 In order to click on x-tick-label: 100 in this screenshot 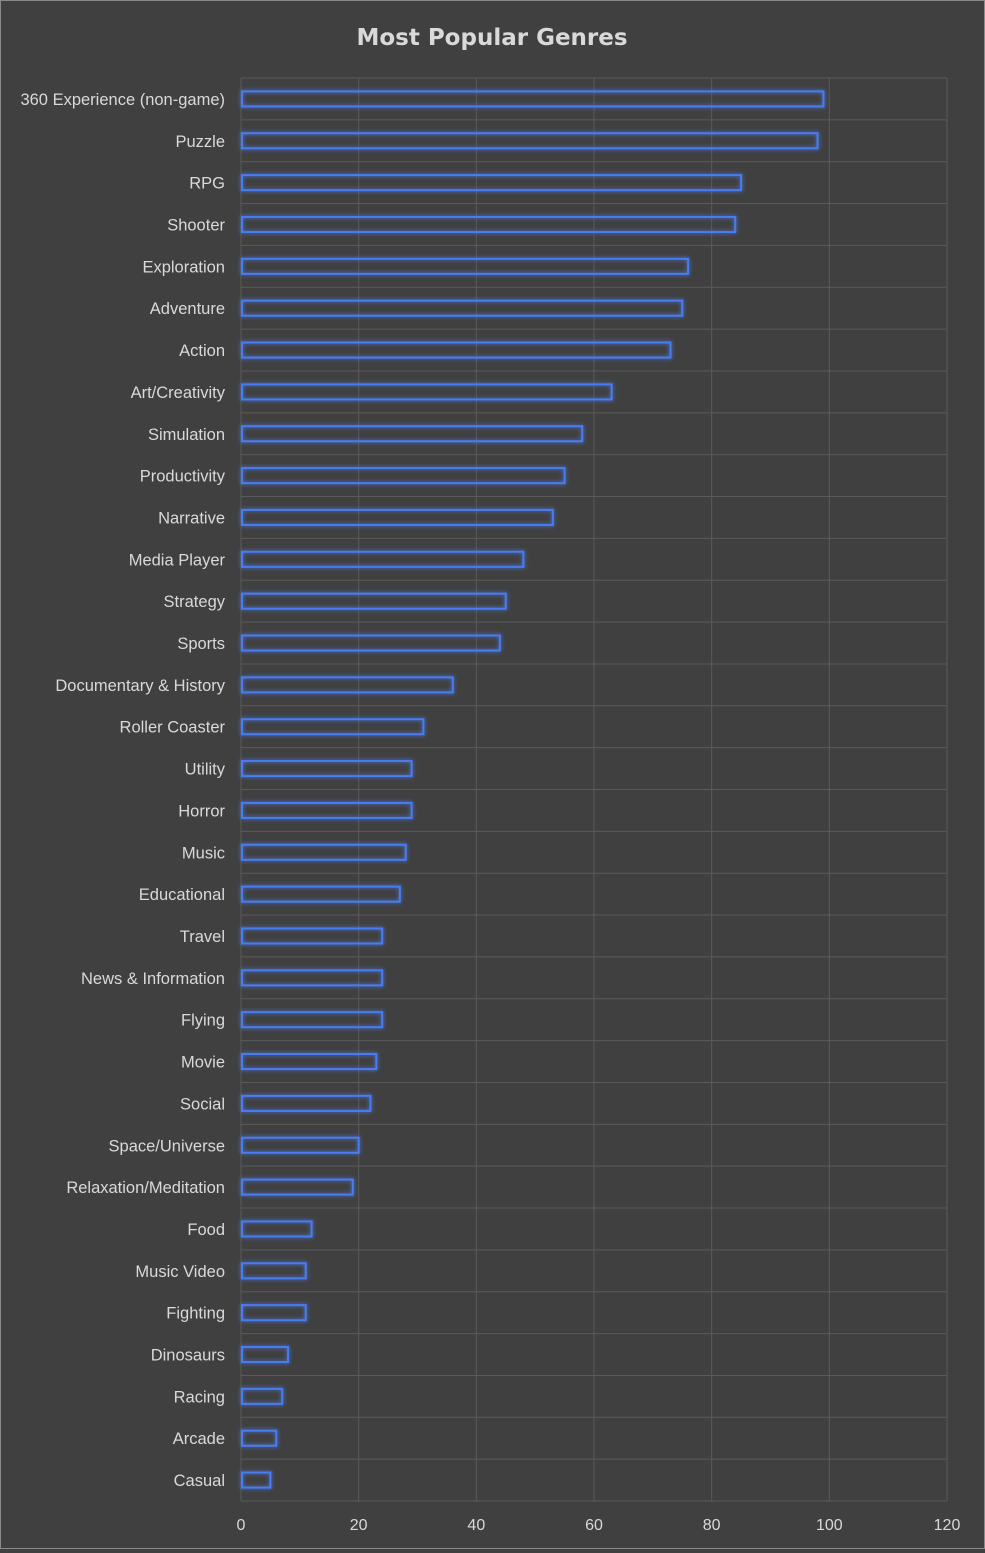, I will do `click(829, 1525)`.